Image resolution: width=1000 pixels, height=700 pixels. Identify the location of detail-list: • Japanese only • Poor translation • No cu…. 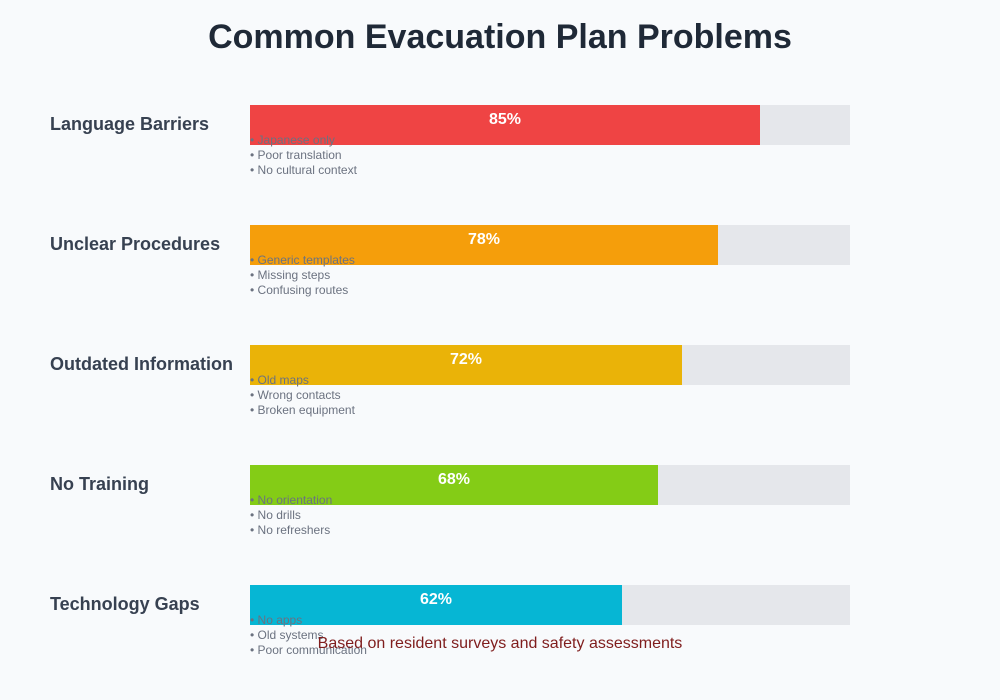
(303, 155).